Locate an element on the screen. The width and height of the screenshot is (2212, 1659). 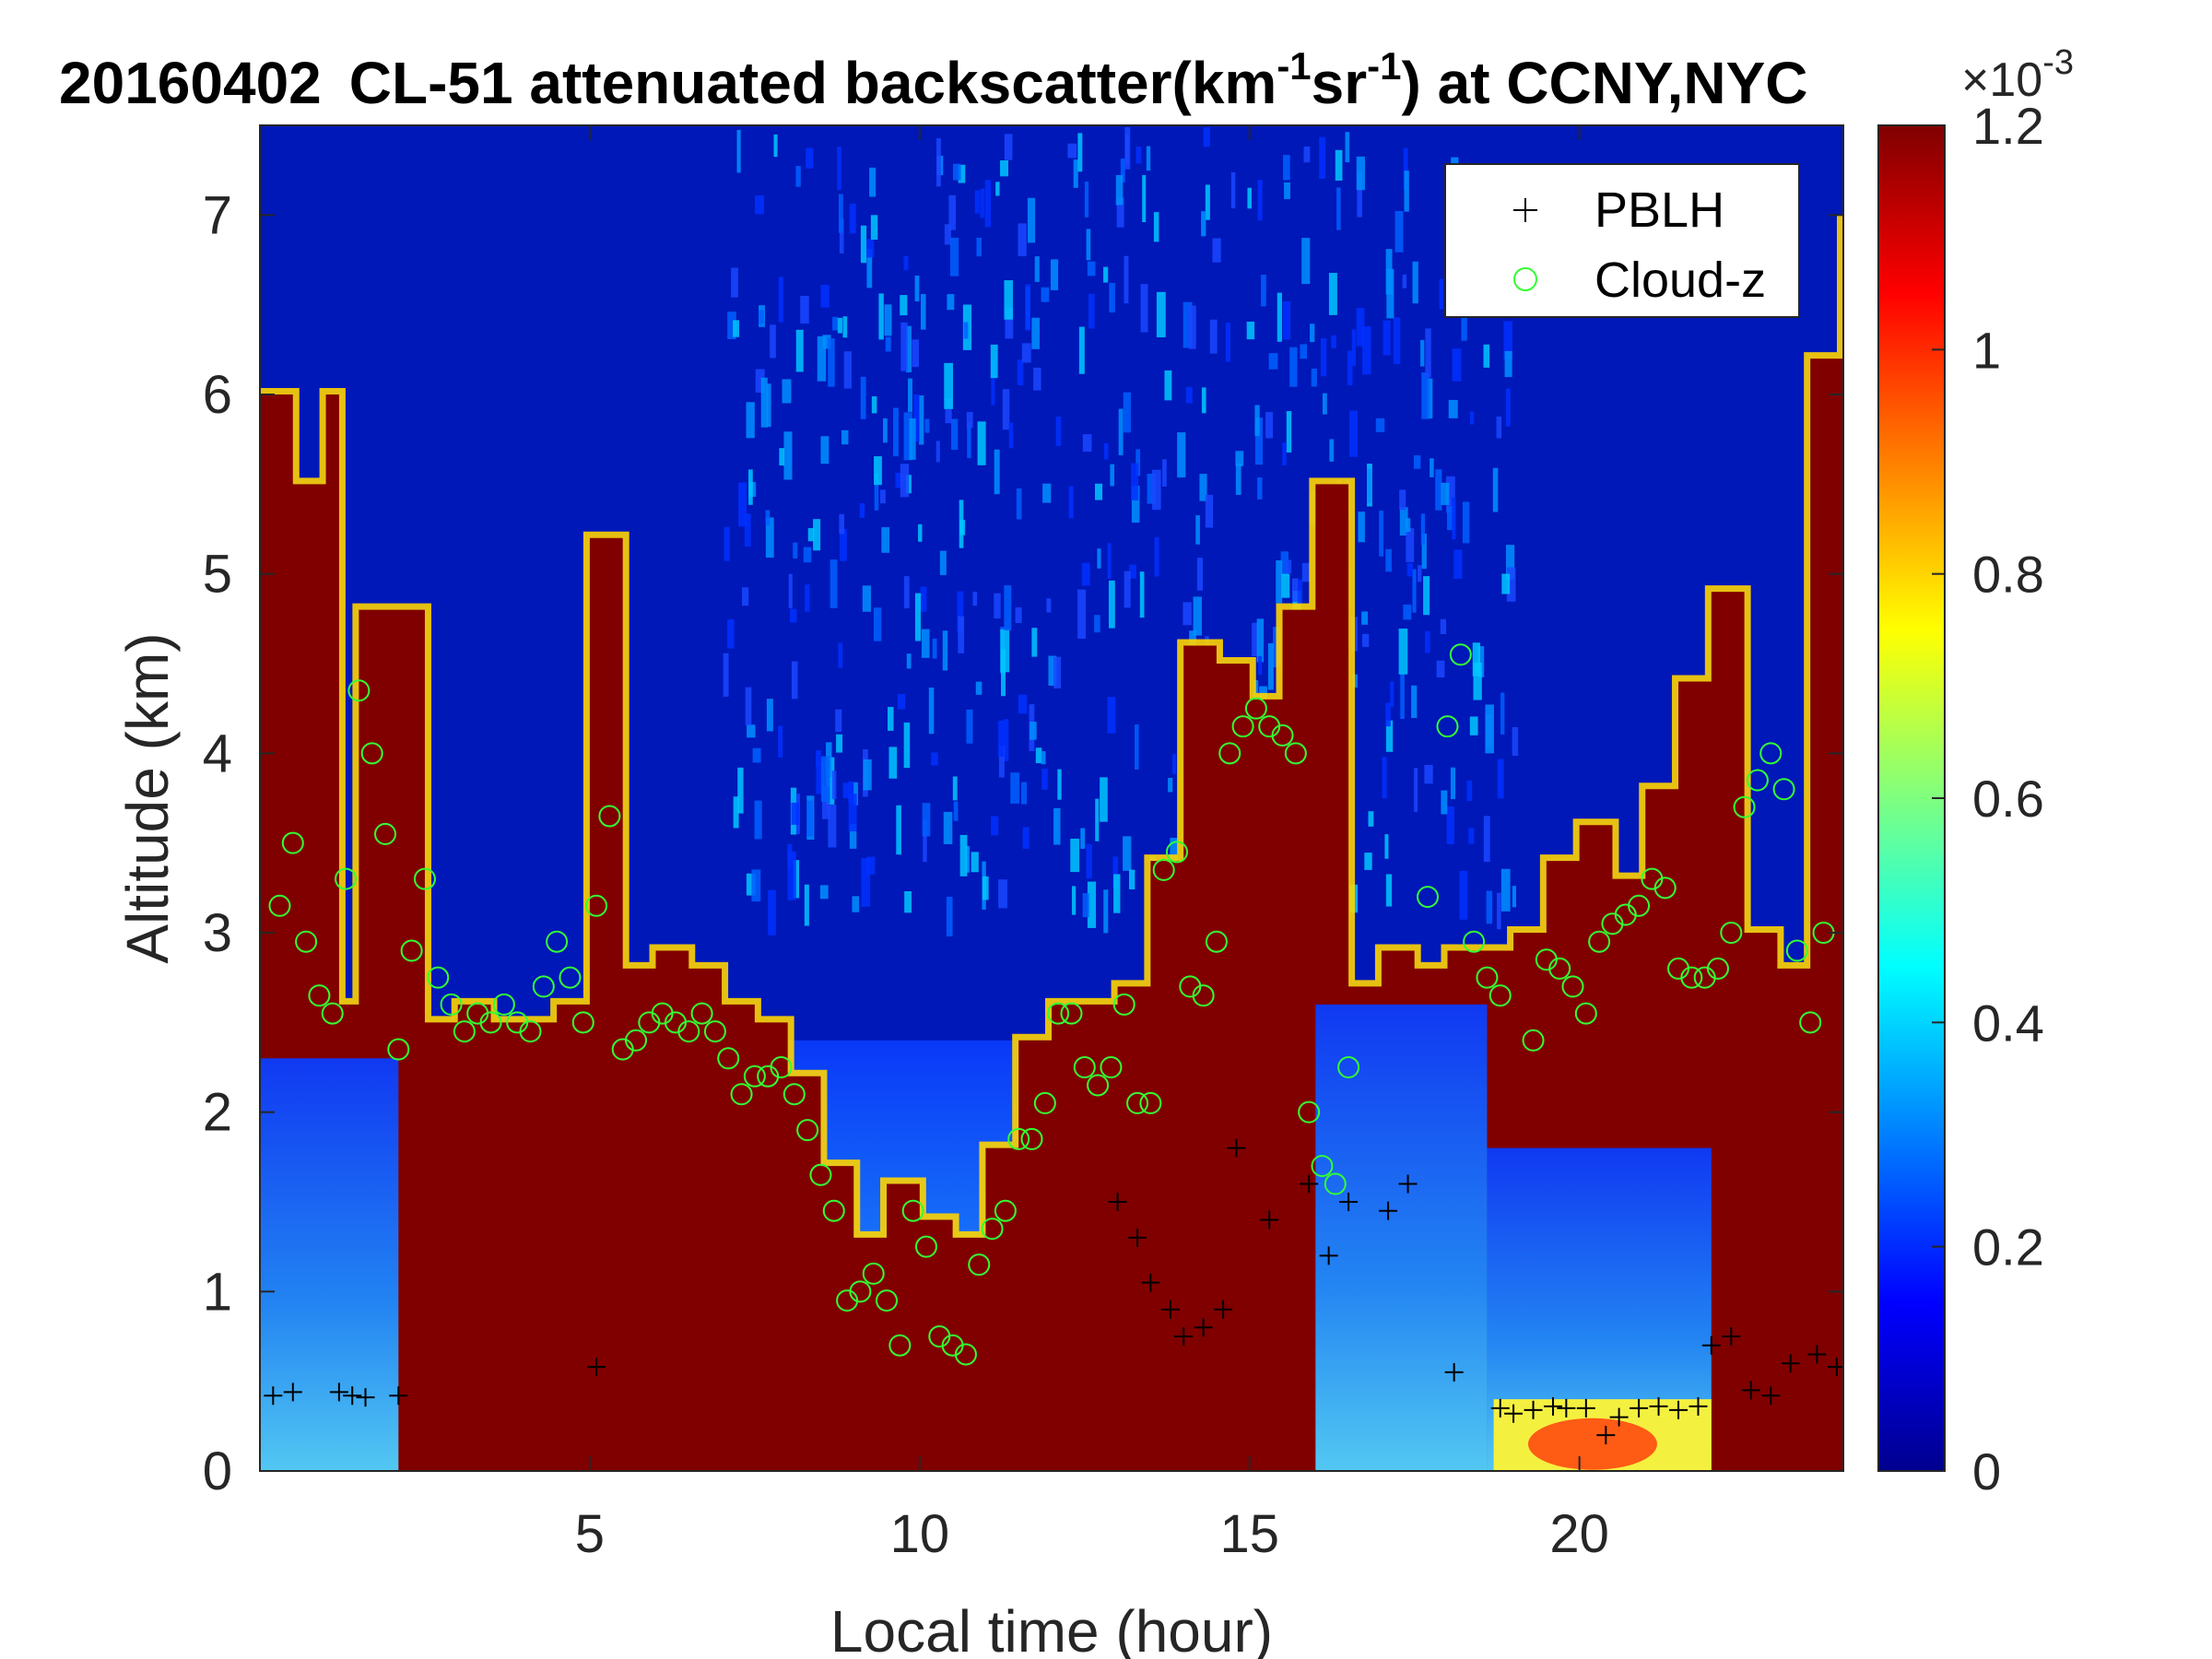
legend-cloud-z-label: Cloud-z is located at coordinates (1680, 280).